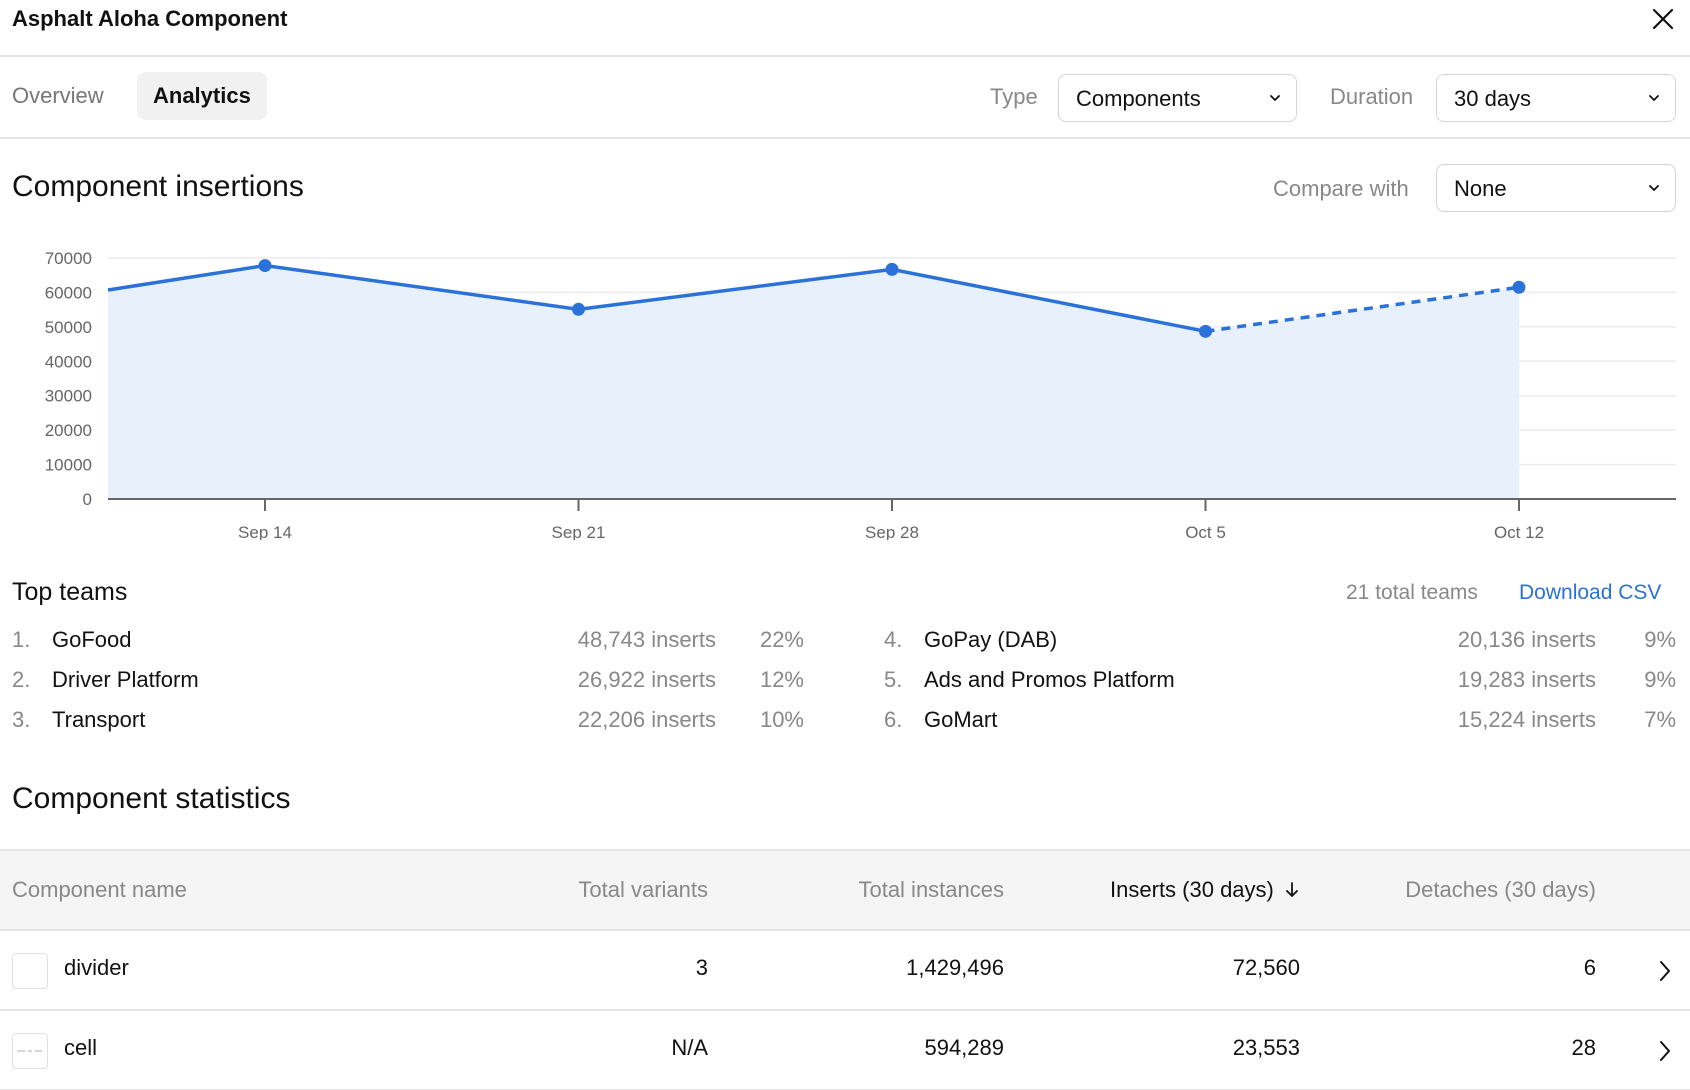 This screenshot has height=1090, width=1690. I want to click on cell-preview-icon, so click(29, 1051).